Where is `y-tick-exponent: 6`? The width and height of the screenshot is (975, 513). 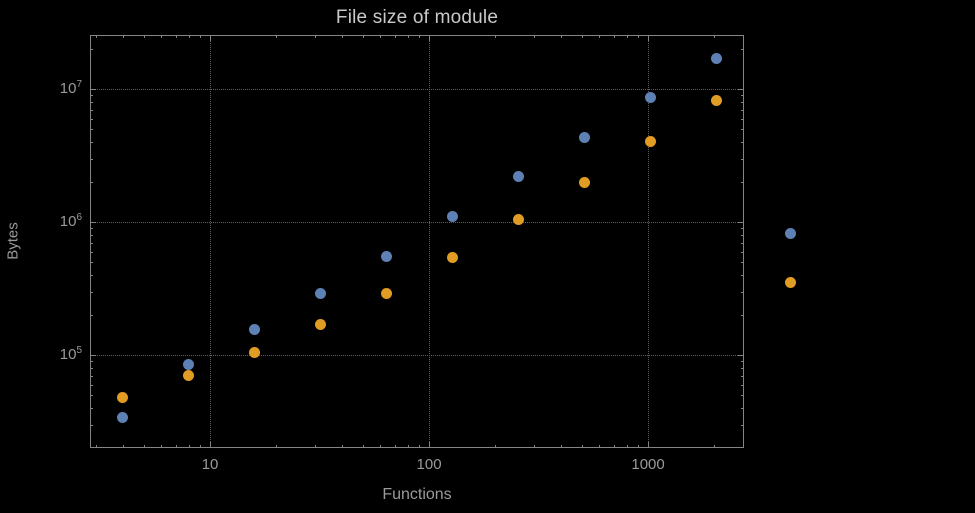 y-tick-exponent: 6 is located at coordinates (79, 218).